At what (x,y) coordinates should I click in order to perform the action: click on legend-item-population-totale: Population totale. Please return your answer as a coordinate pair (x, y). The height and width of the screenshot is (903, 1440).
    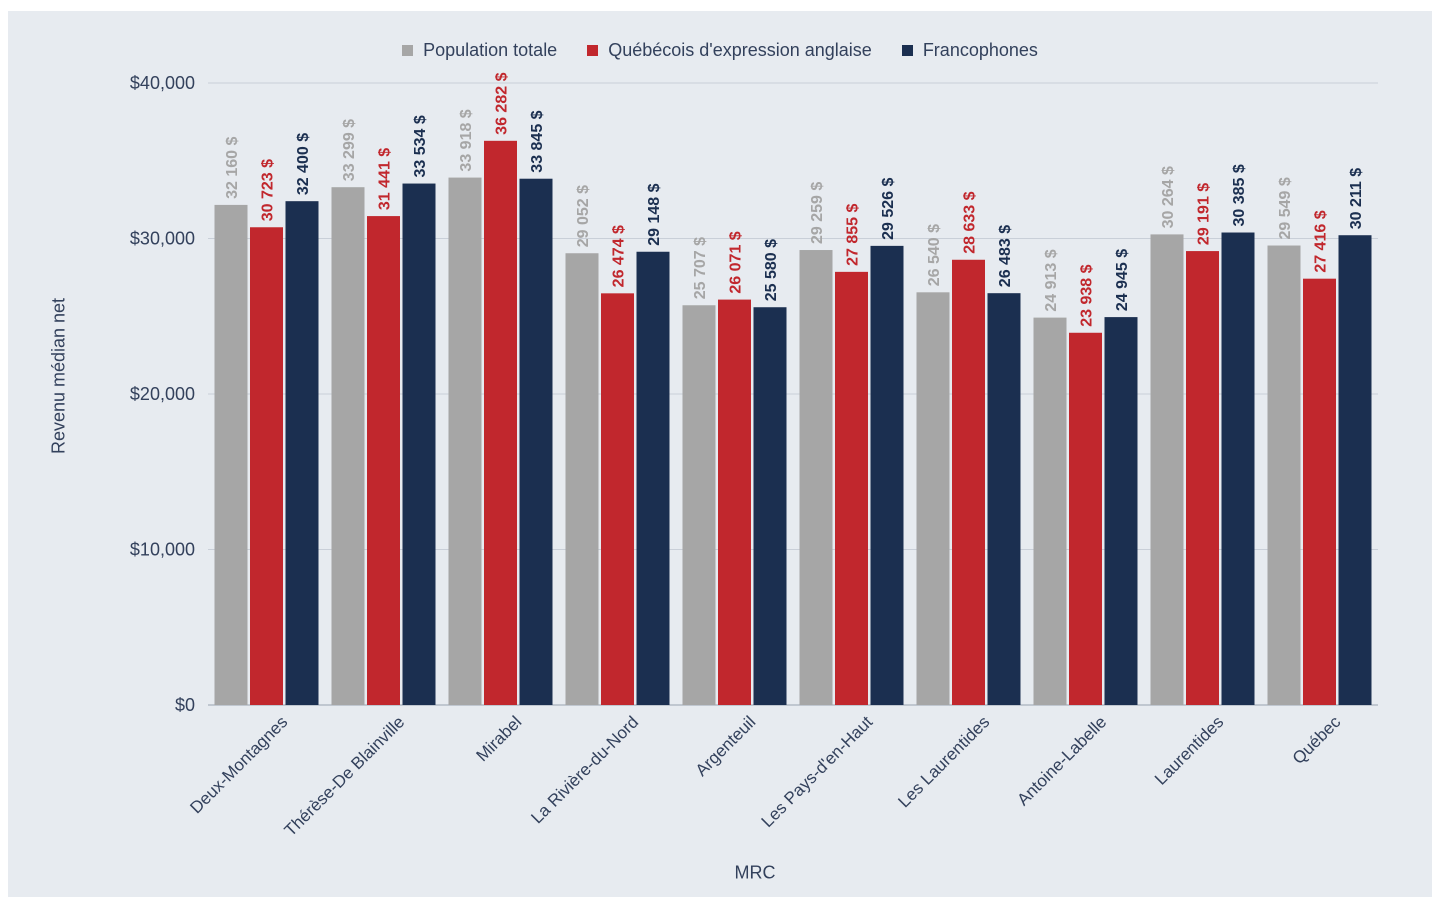
    Looking at the image, I should click on (479, 50).